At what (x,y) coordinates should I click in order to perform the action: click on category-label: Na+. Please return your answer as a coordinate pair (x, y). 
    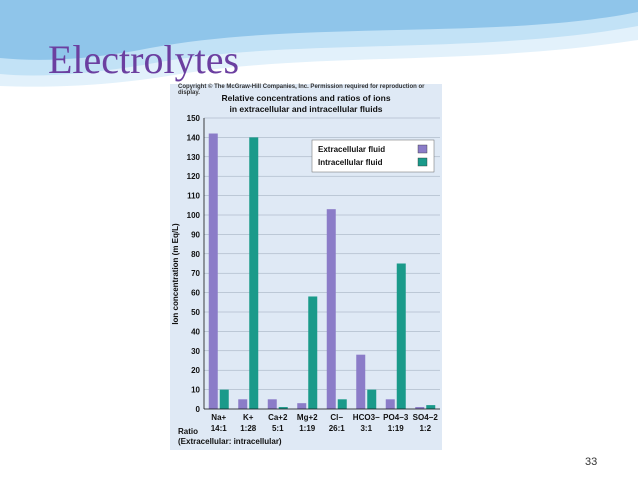
    Looking at the image, I should click on (218, 417).